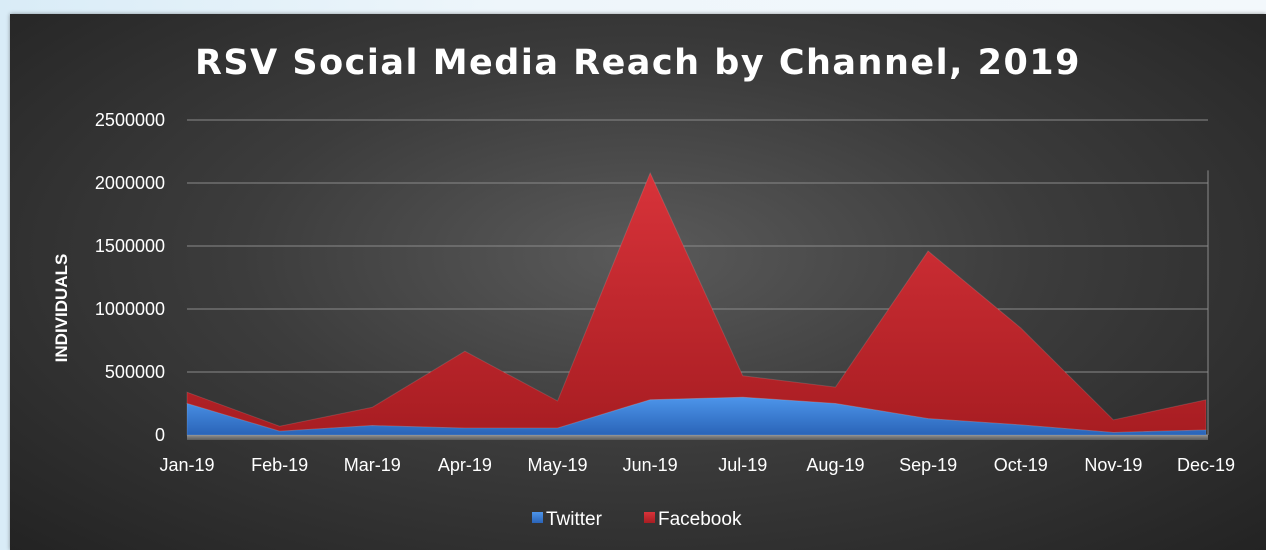 The width and height of the screenshot is (1266, 550). I want to click on legend-item-facebook: Facebook, so click(693, 519).